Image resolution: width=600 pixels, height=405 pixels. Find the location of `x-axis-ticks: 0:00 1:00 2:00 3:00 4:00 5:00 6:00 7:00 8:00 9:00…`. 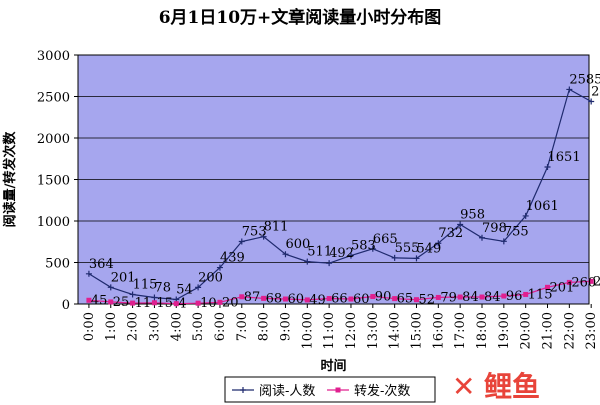

x-axis-ticks: 0:00 1:00 2:00 3:00 4:00 5:00 6:00 7:00 8:00 9:00… is located at coordinates (340, 326).